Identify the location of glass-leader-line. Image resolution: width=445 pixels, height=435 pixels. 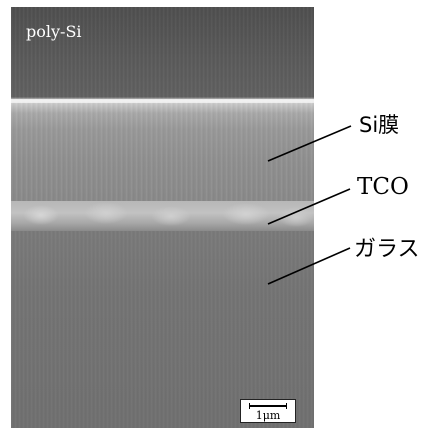
(309, 266).